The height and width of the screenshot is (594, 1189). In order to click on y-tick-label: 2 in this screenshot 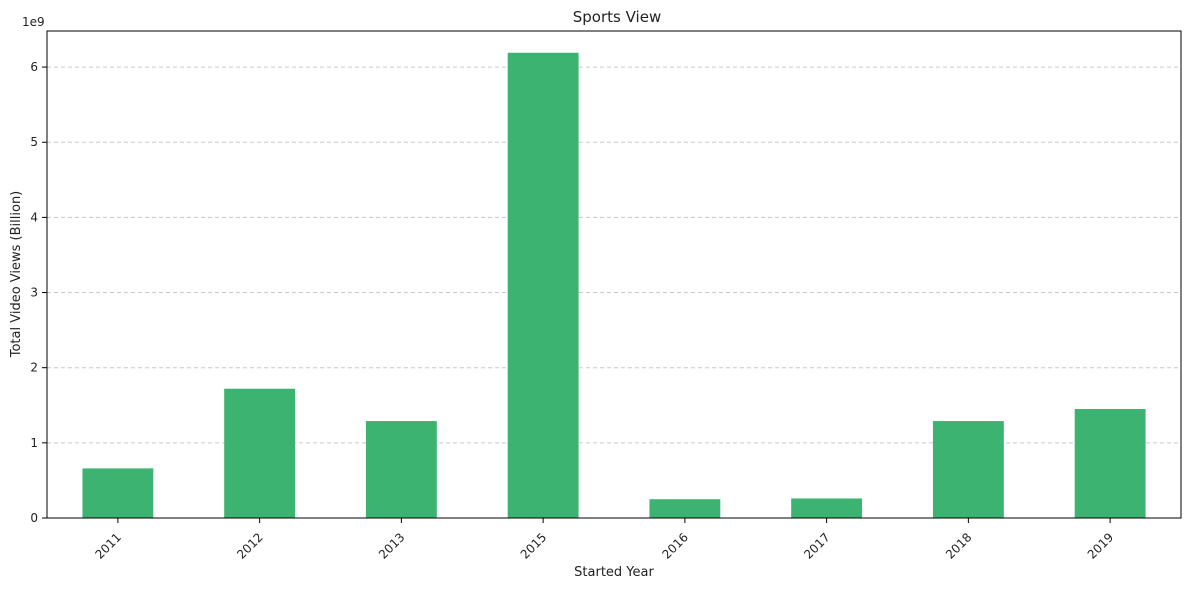, I will do `click(34, 368)`.